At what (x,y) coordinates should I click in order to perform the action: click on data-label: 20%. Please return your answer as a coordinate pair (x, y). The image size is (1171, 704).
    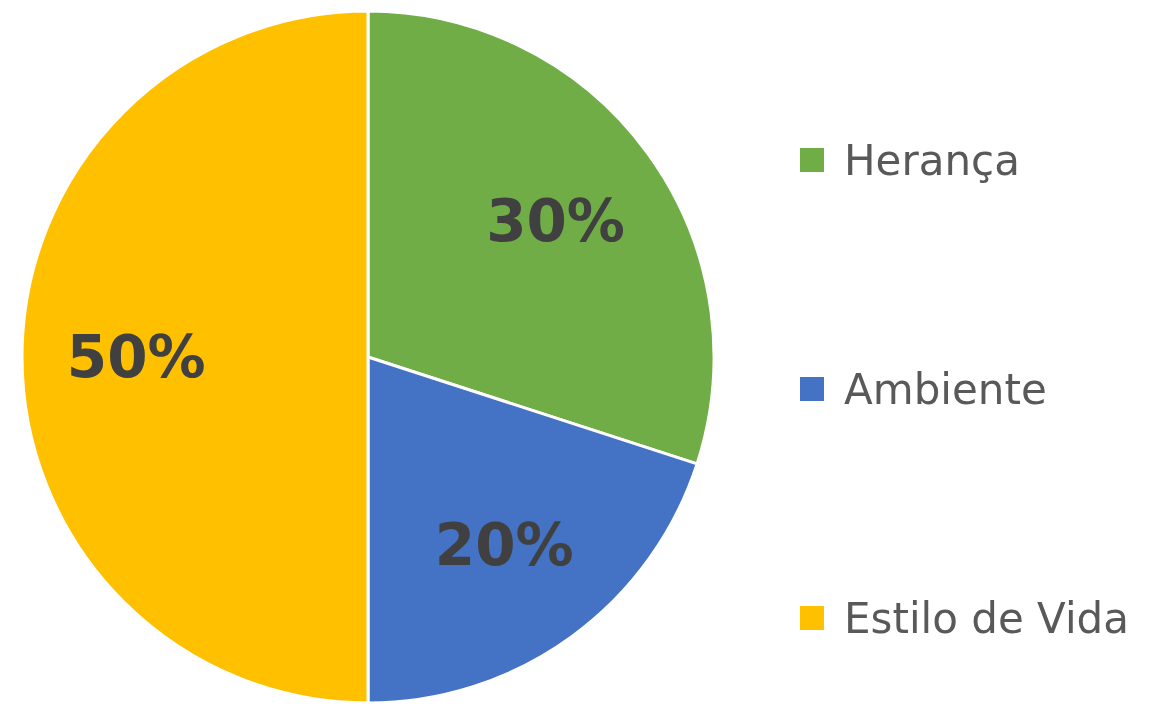
    Looking at the image, I should click on (504, 544).